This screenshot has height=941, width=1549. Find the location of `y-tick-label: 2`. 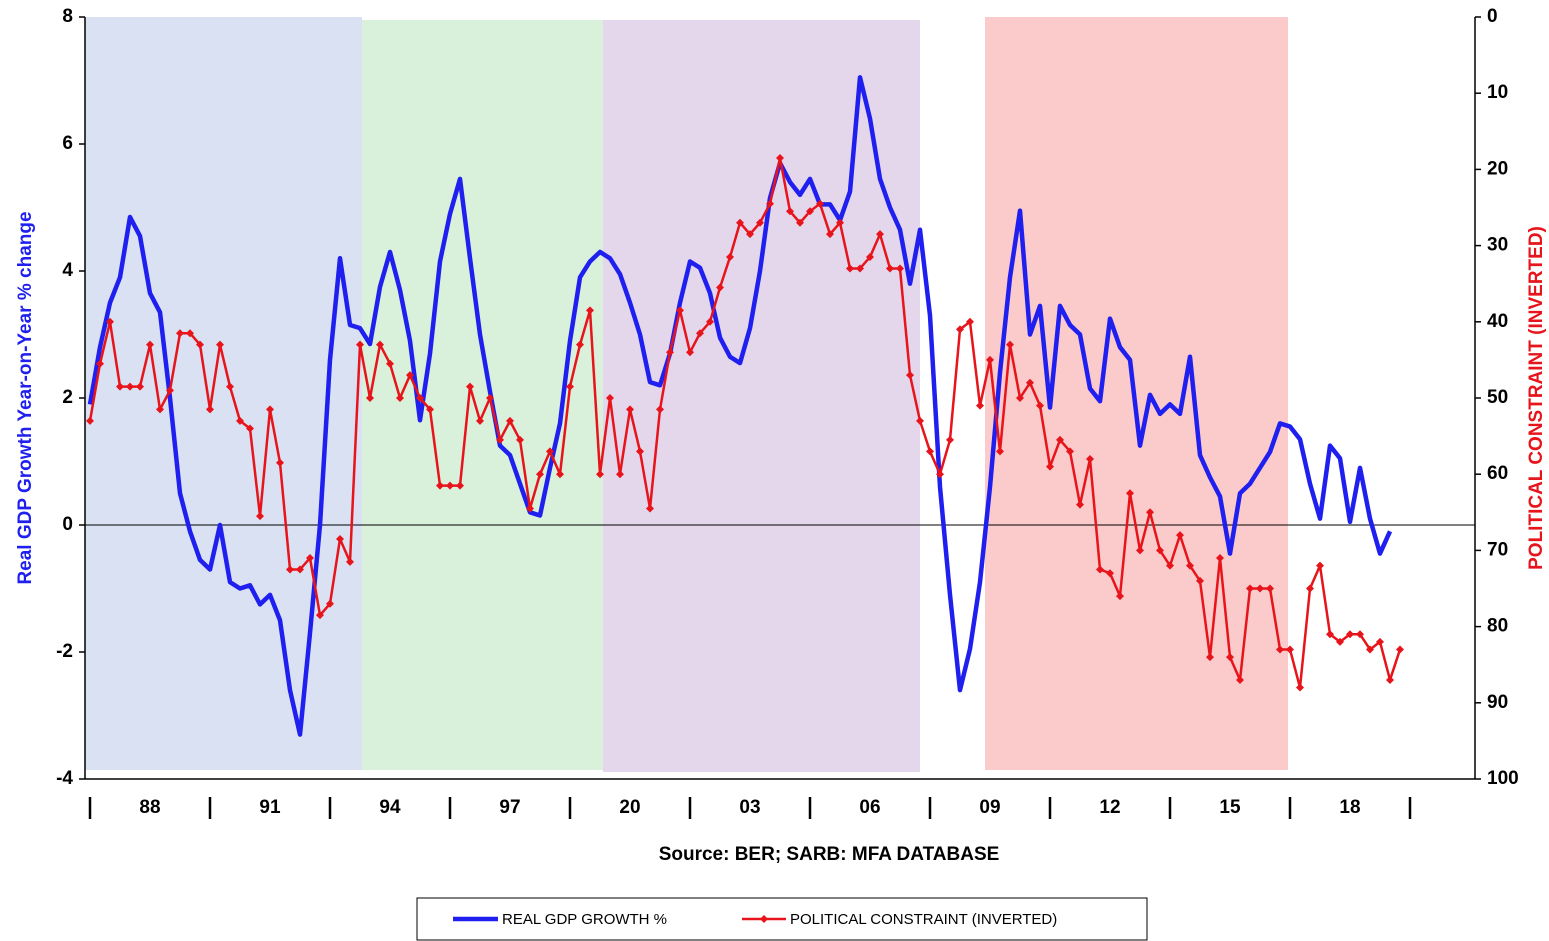

y-tick-label: 2 is located at coordinates (67, 397).